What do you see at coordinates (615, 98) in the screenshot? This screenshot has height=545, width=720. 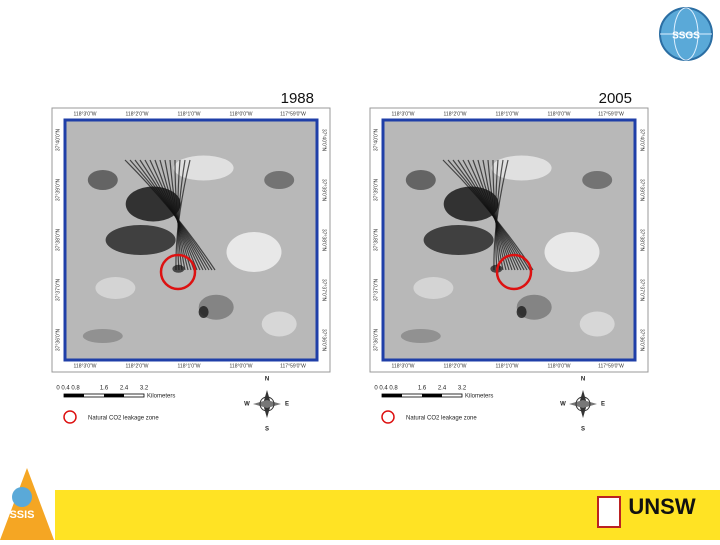 I see `year-label: 2005` at bounding box center [615, 98].